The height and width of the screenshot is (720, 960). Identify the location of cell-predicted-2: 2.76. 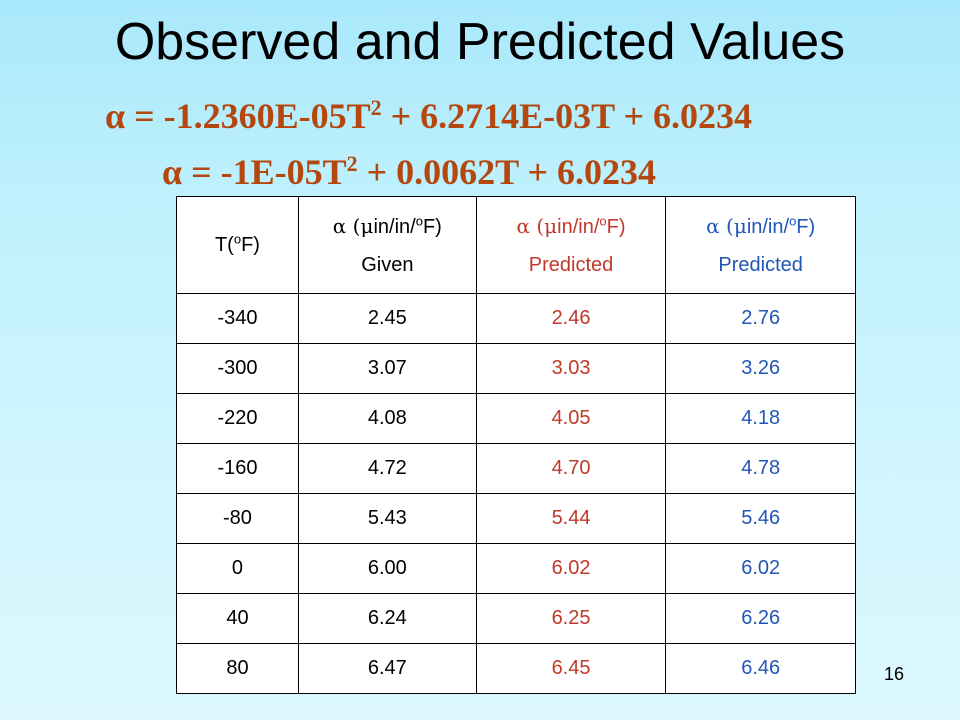
(760, 318).